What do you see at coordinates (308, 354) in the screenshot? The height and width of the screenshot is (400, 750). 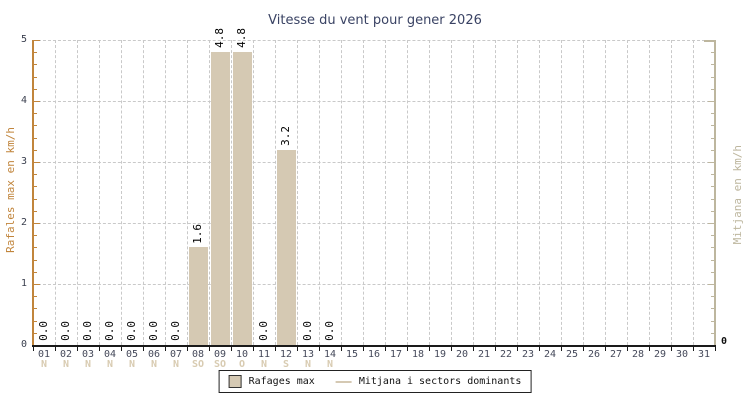 I see `x-tick-label: 13` at bounding box center [308, 354].